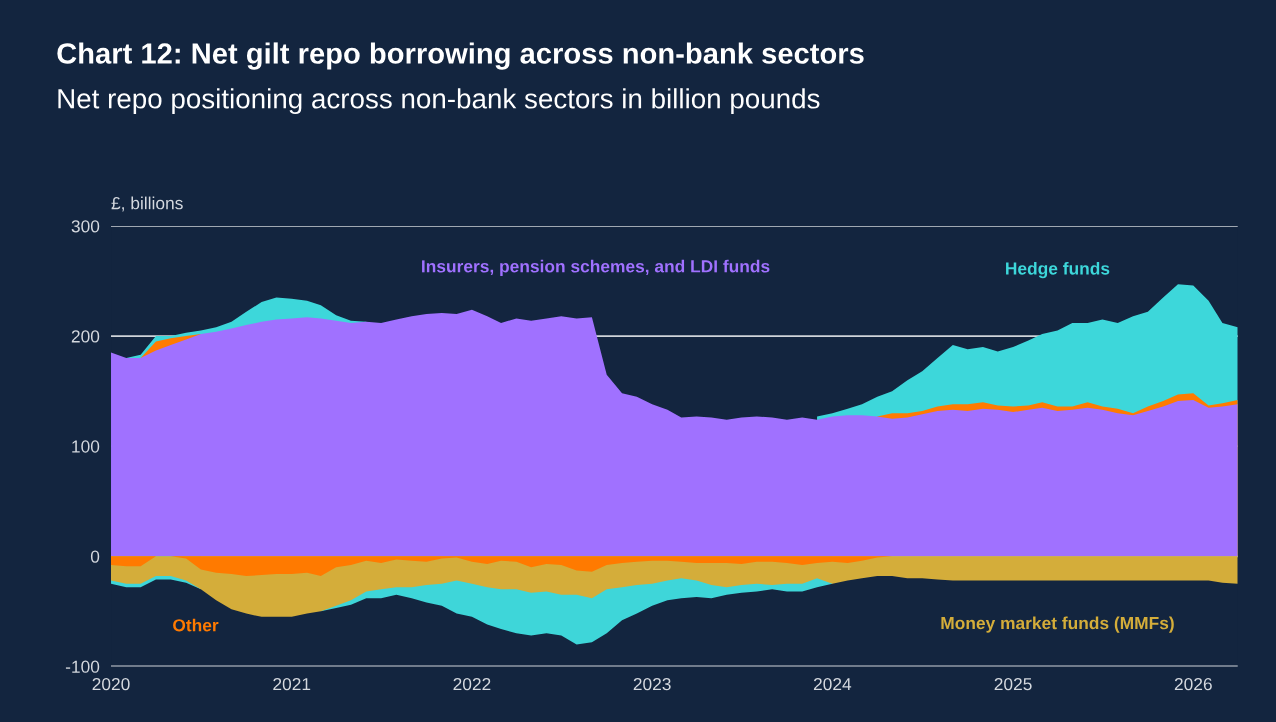  What do you see at coordinates (460, 56) in the screenshot?
I see `chart-title: Chart 12: Net gilt repo borrowing across non-bank sectors` at bounding box center [460, 56].